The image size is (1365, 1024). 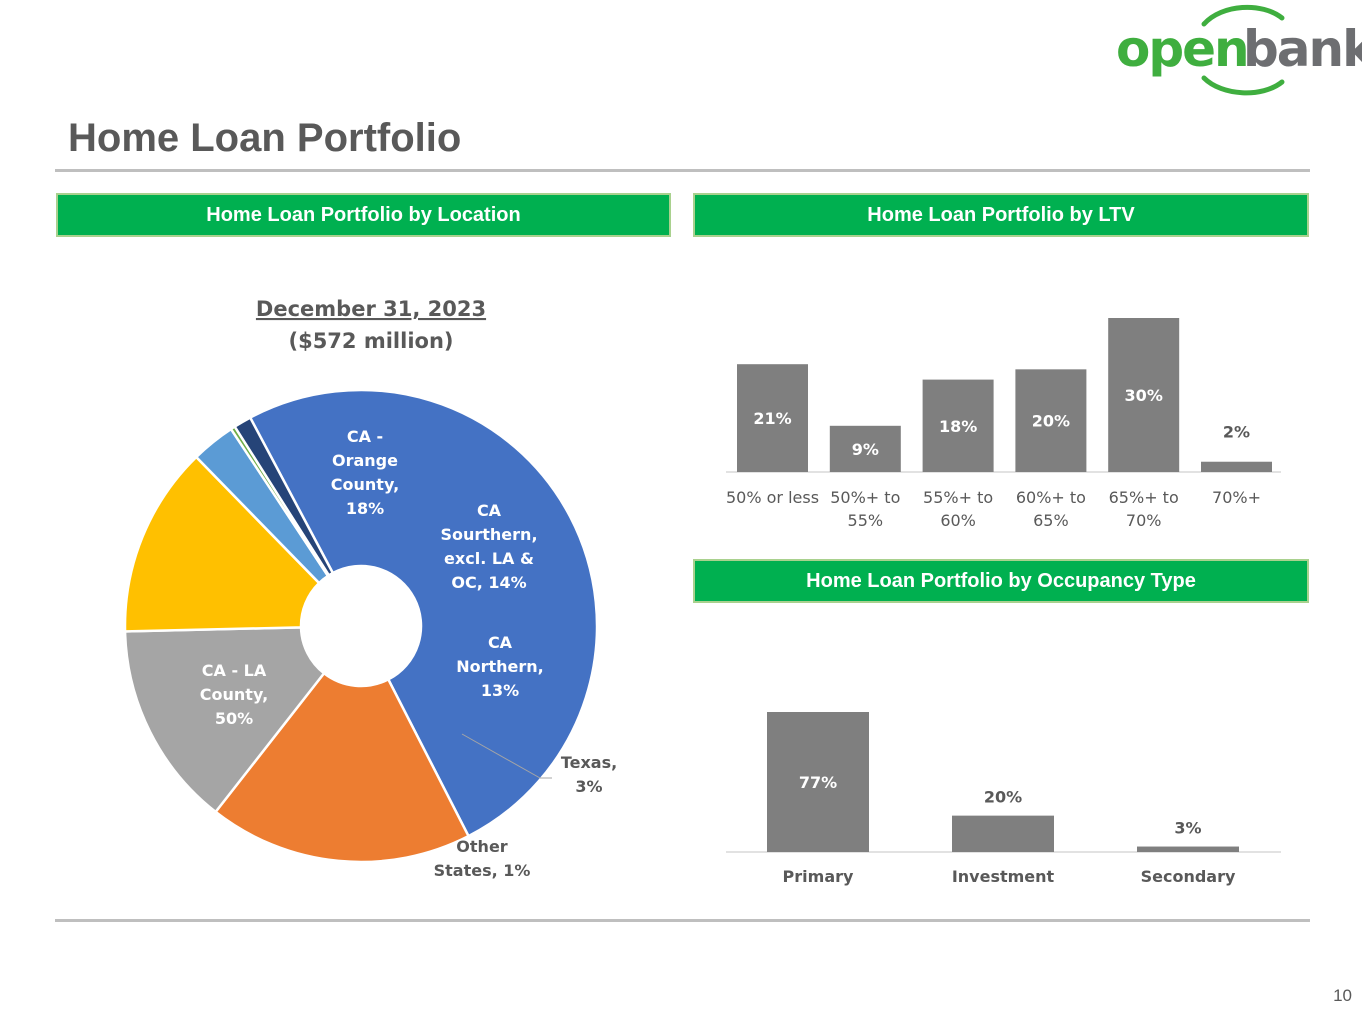 What do you see at coordinates (1243, 85) in the screenshot?
I see `logo-arc-bottom` at bounding box center [1243, 85].